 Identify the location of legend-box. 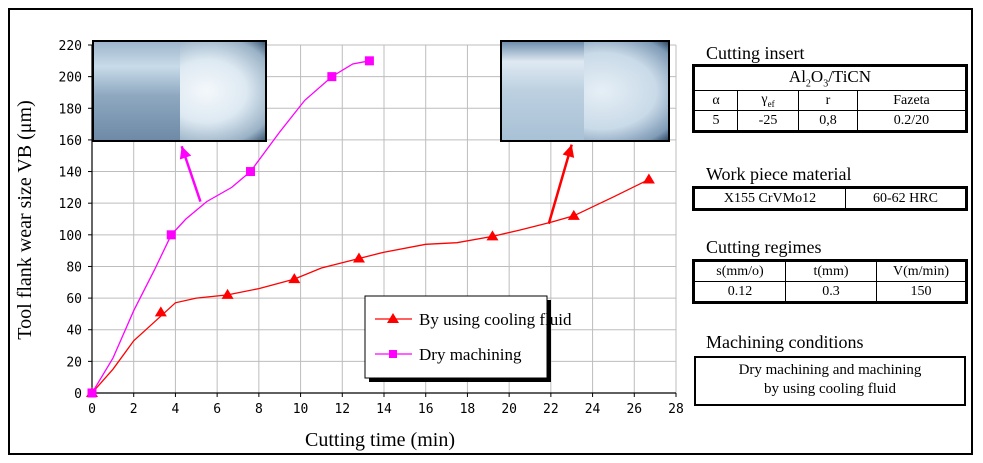
(456, 337).